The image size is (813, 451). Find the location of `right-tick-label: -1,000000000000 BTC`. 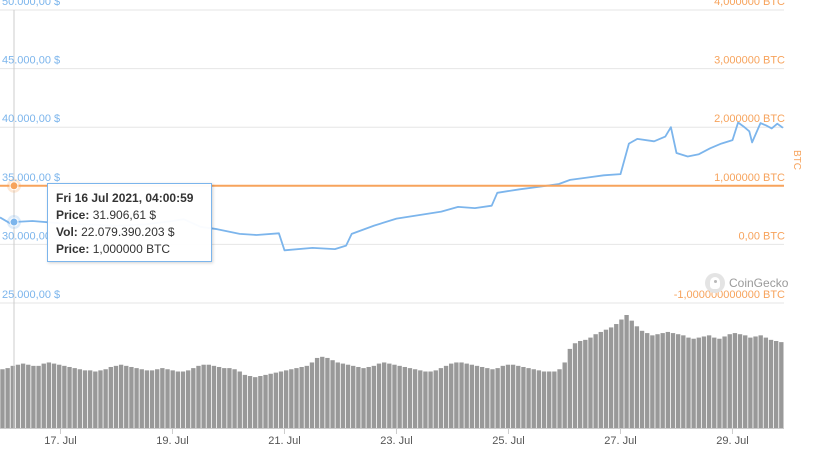

right-tick-label: -1,000000000000 BTC is located at coordinates (729, 295).